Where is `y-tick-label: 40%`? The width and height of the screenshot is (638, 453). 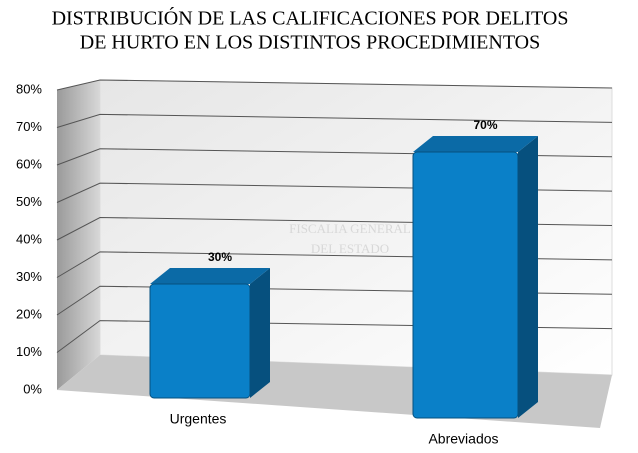
y-tick-label: 40% is located at coordinates (29, 238).